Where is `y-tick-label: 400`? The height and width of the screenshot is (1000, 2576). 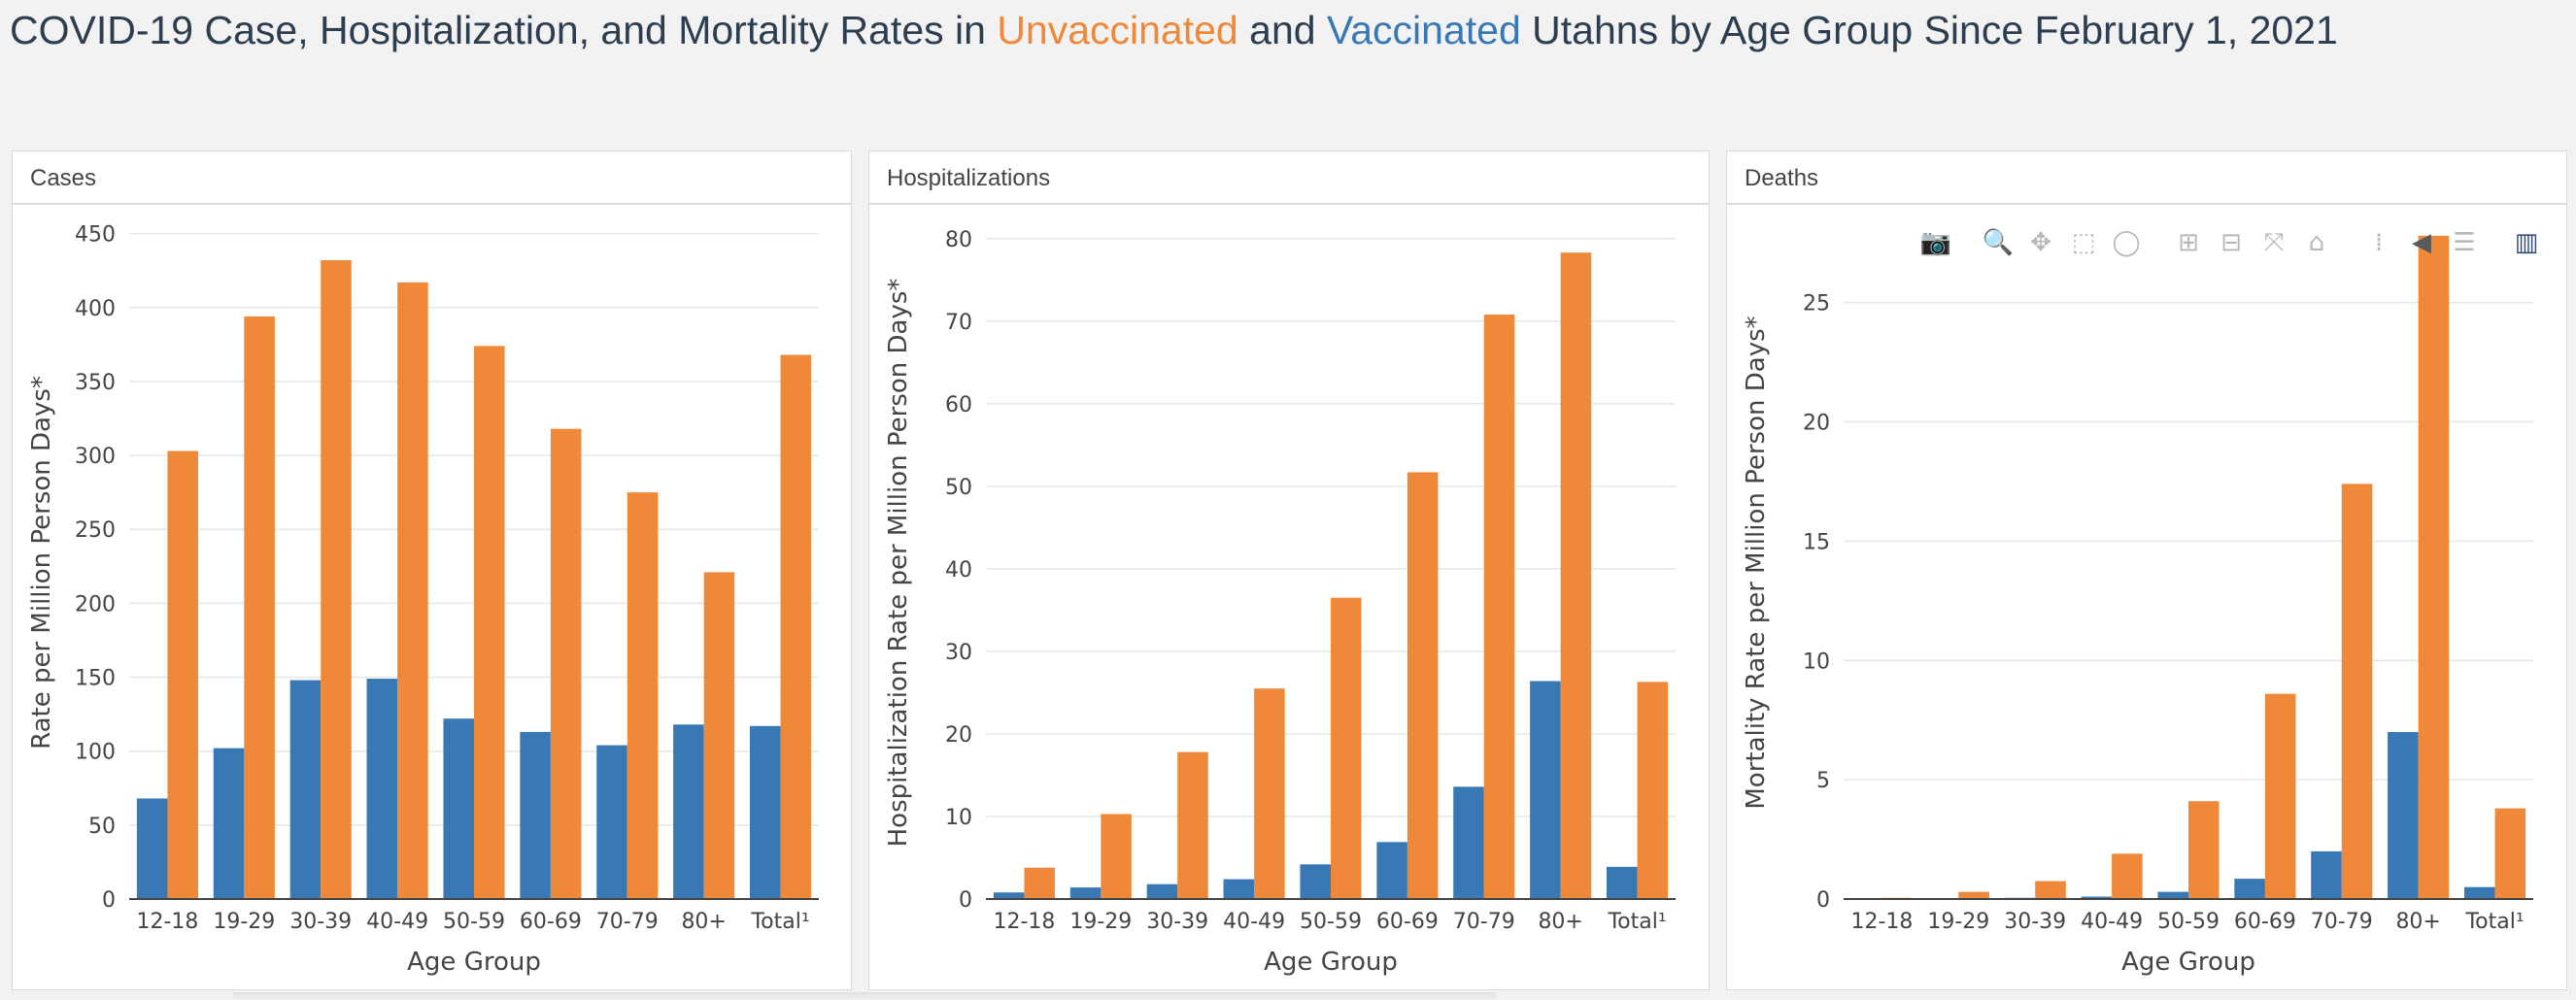 y-tick-label: 400 is located at coordinates (95, 309).